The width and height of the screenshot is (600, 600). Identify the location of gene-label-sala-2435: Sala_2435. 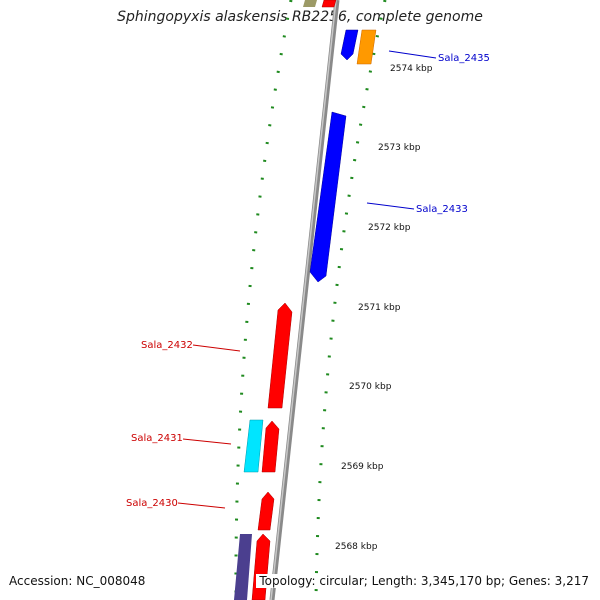
(464, 58).